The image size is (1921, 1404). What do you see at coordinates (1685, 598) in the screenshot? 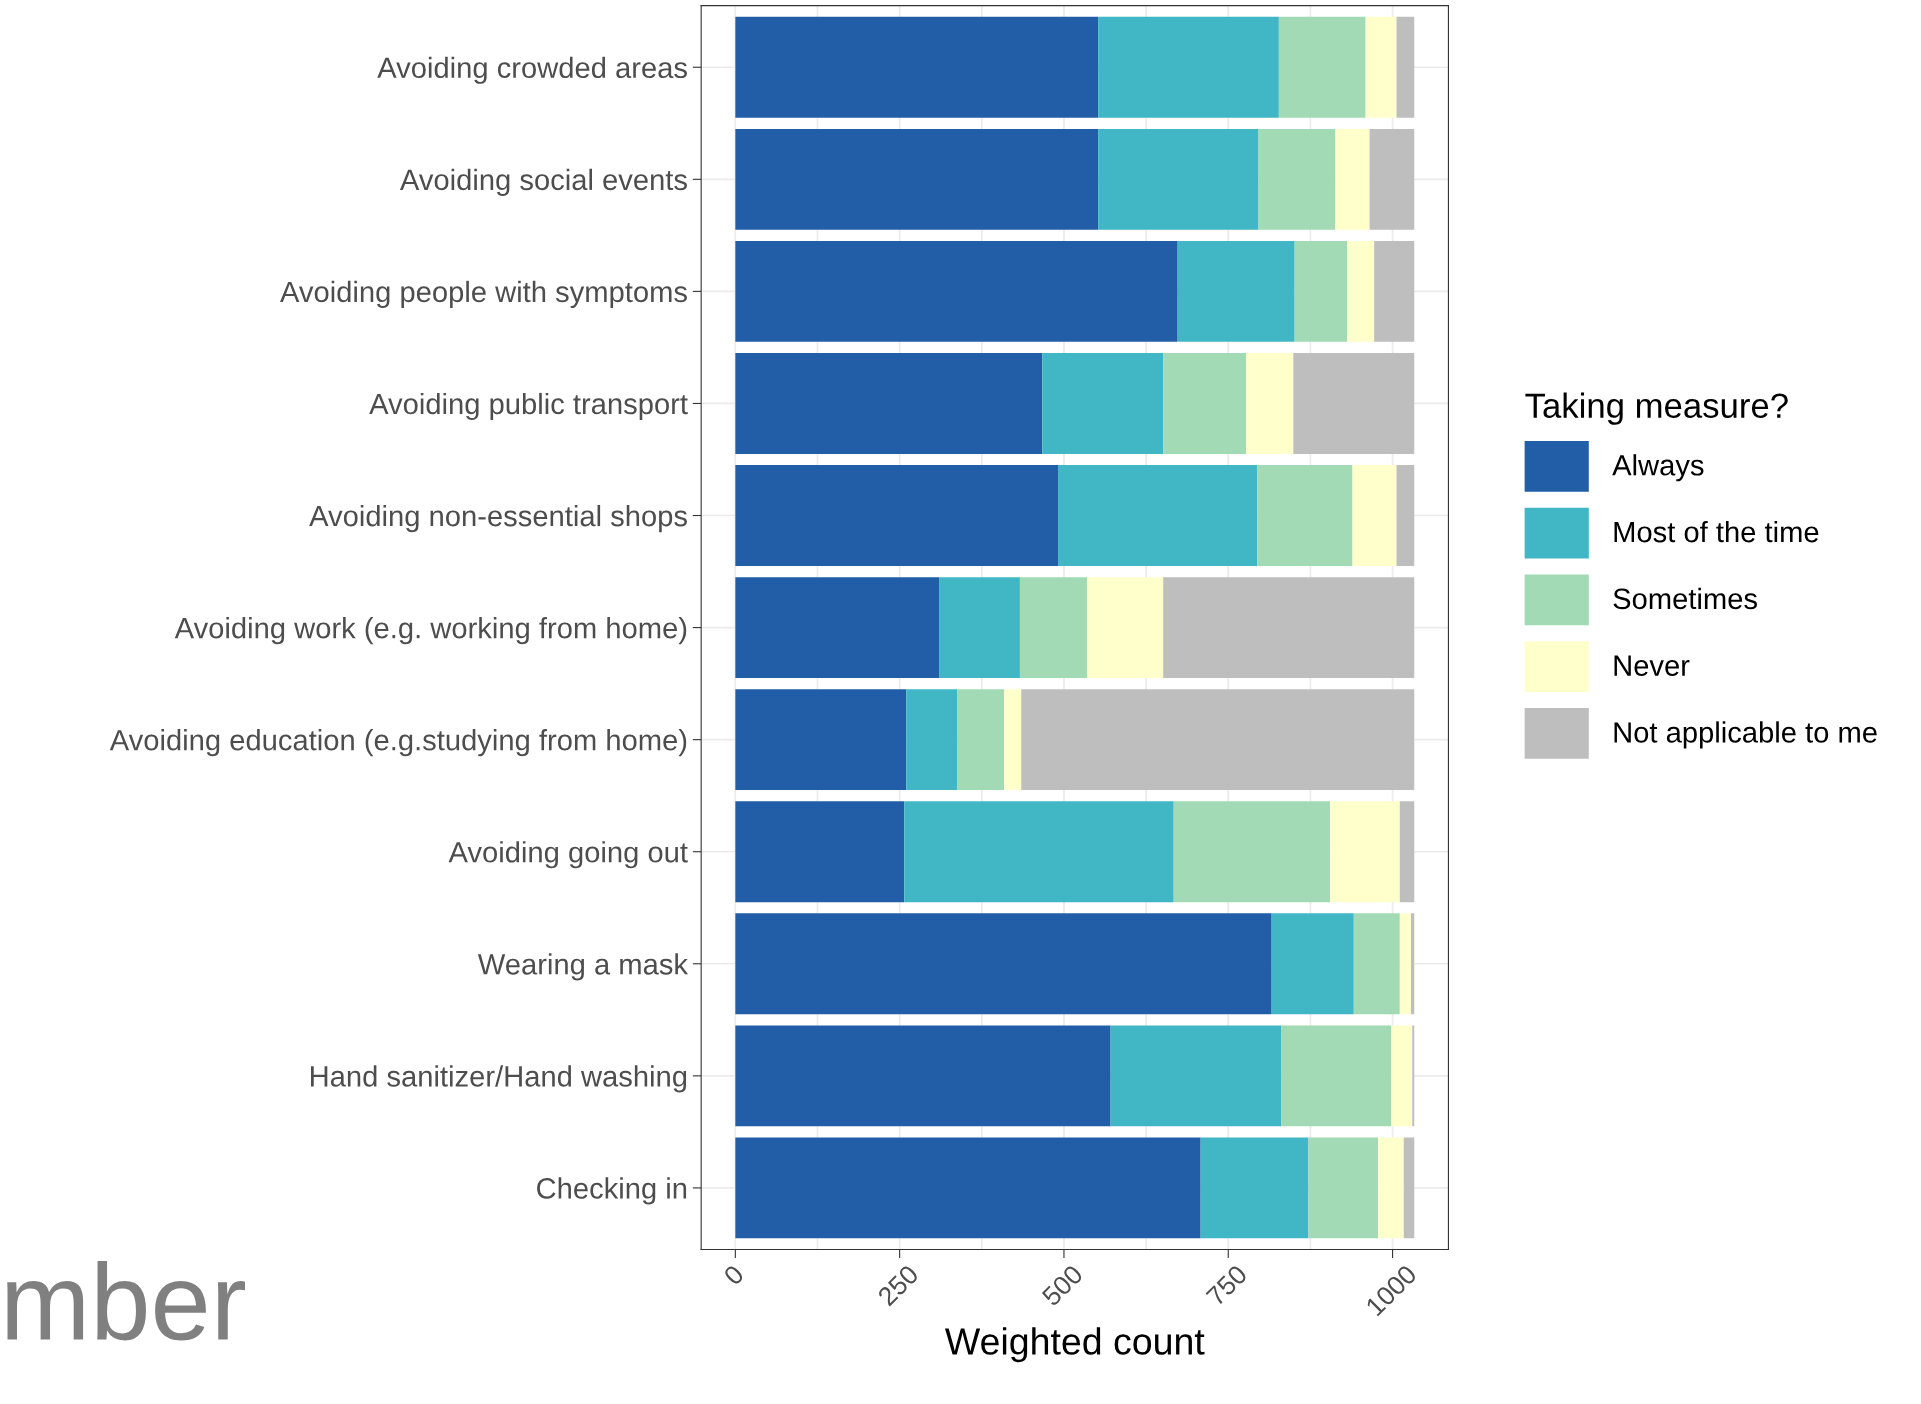
I see `legend-label: Sometimes` at bounding box center [1685, 598].